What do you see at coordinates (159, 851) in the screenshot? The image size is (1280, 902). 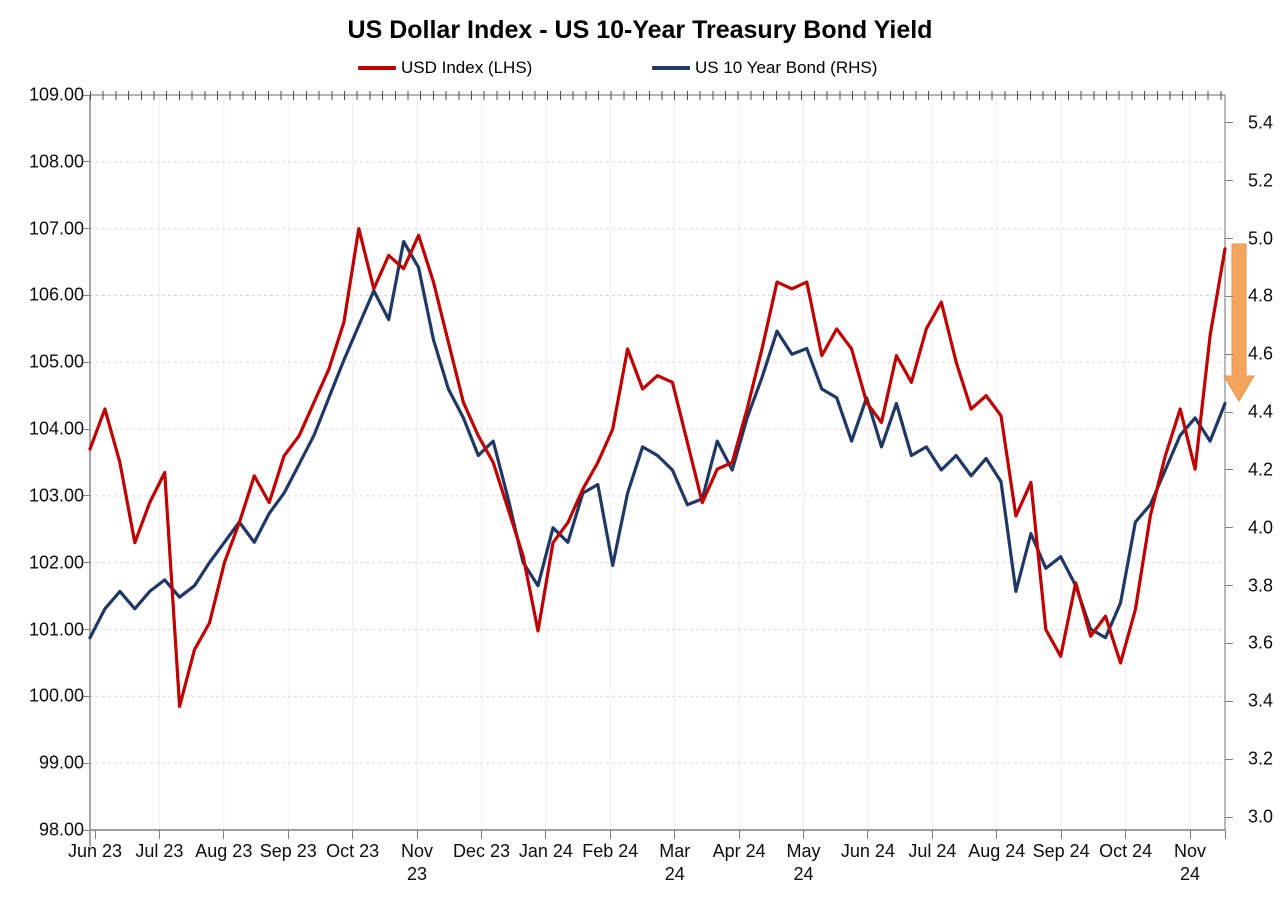 I see `x-axis-tick-label: Jul 23` at bounding box center [159, 851].